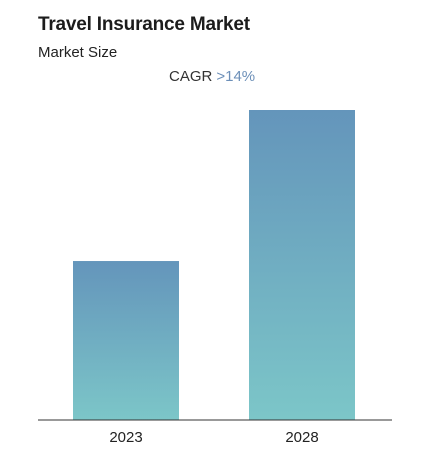  I want to click on x-tick-label-2028: 2028, so click(301, 437).